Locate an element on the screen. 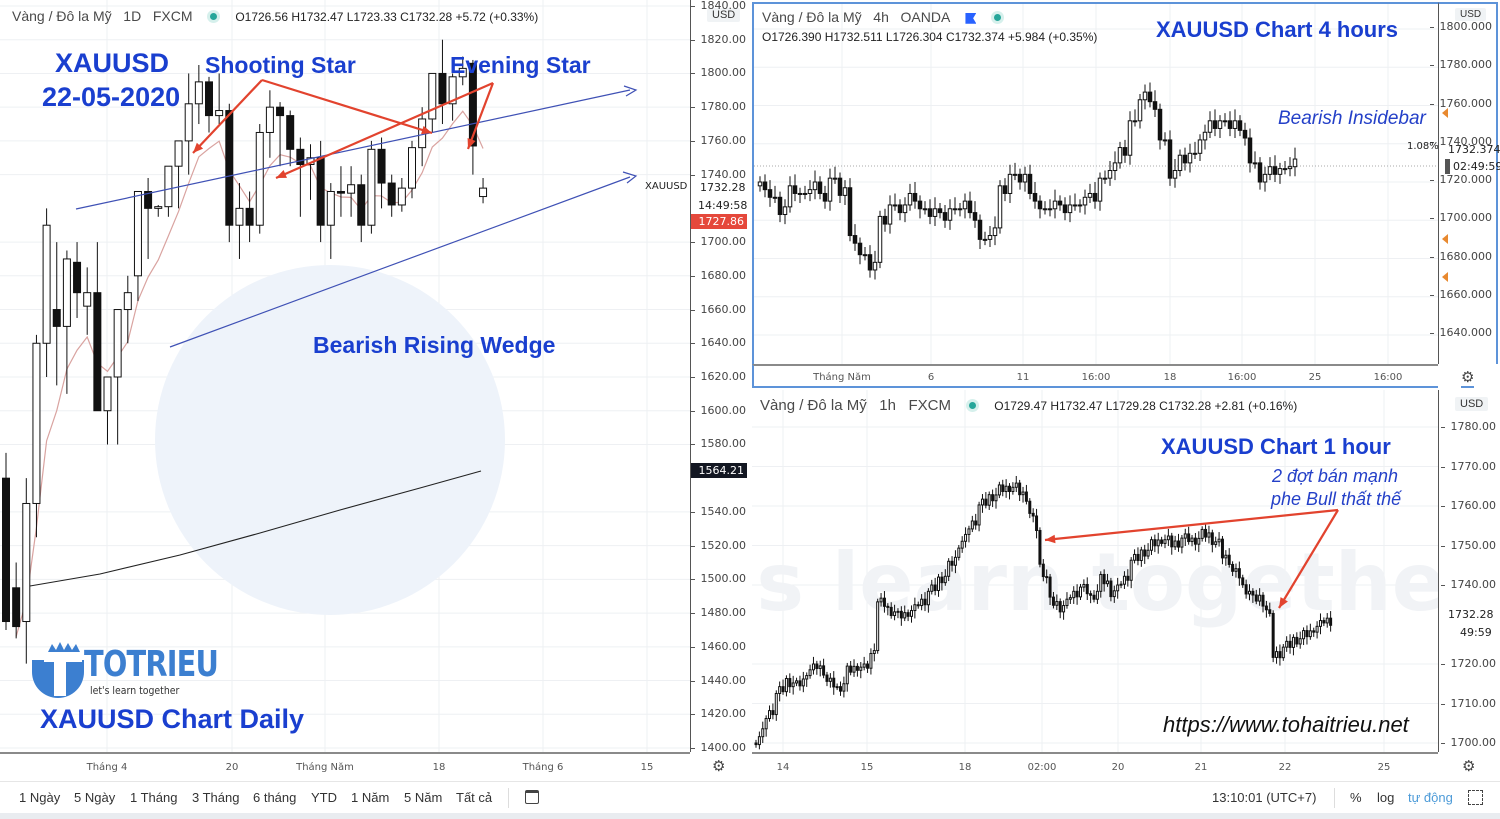  price-tick: 1440.00 is located at coordinates (718, 680).